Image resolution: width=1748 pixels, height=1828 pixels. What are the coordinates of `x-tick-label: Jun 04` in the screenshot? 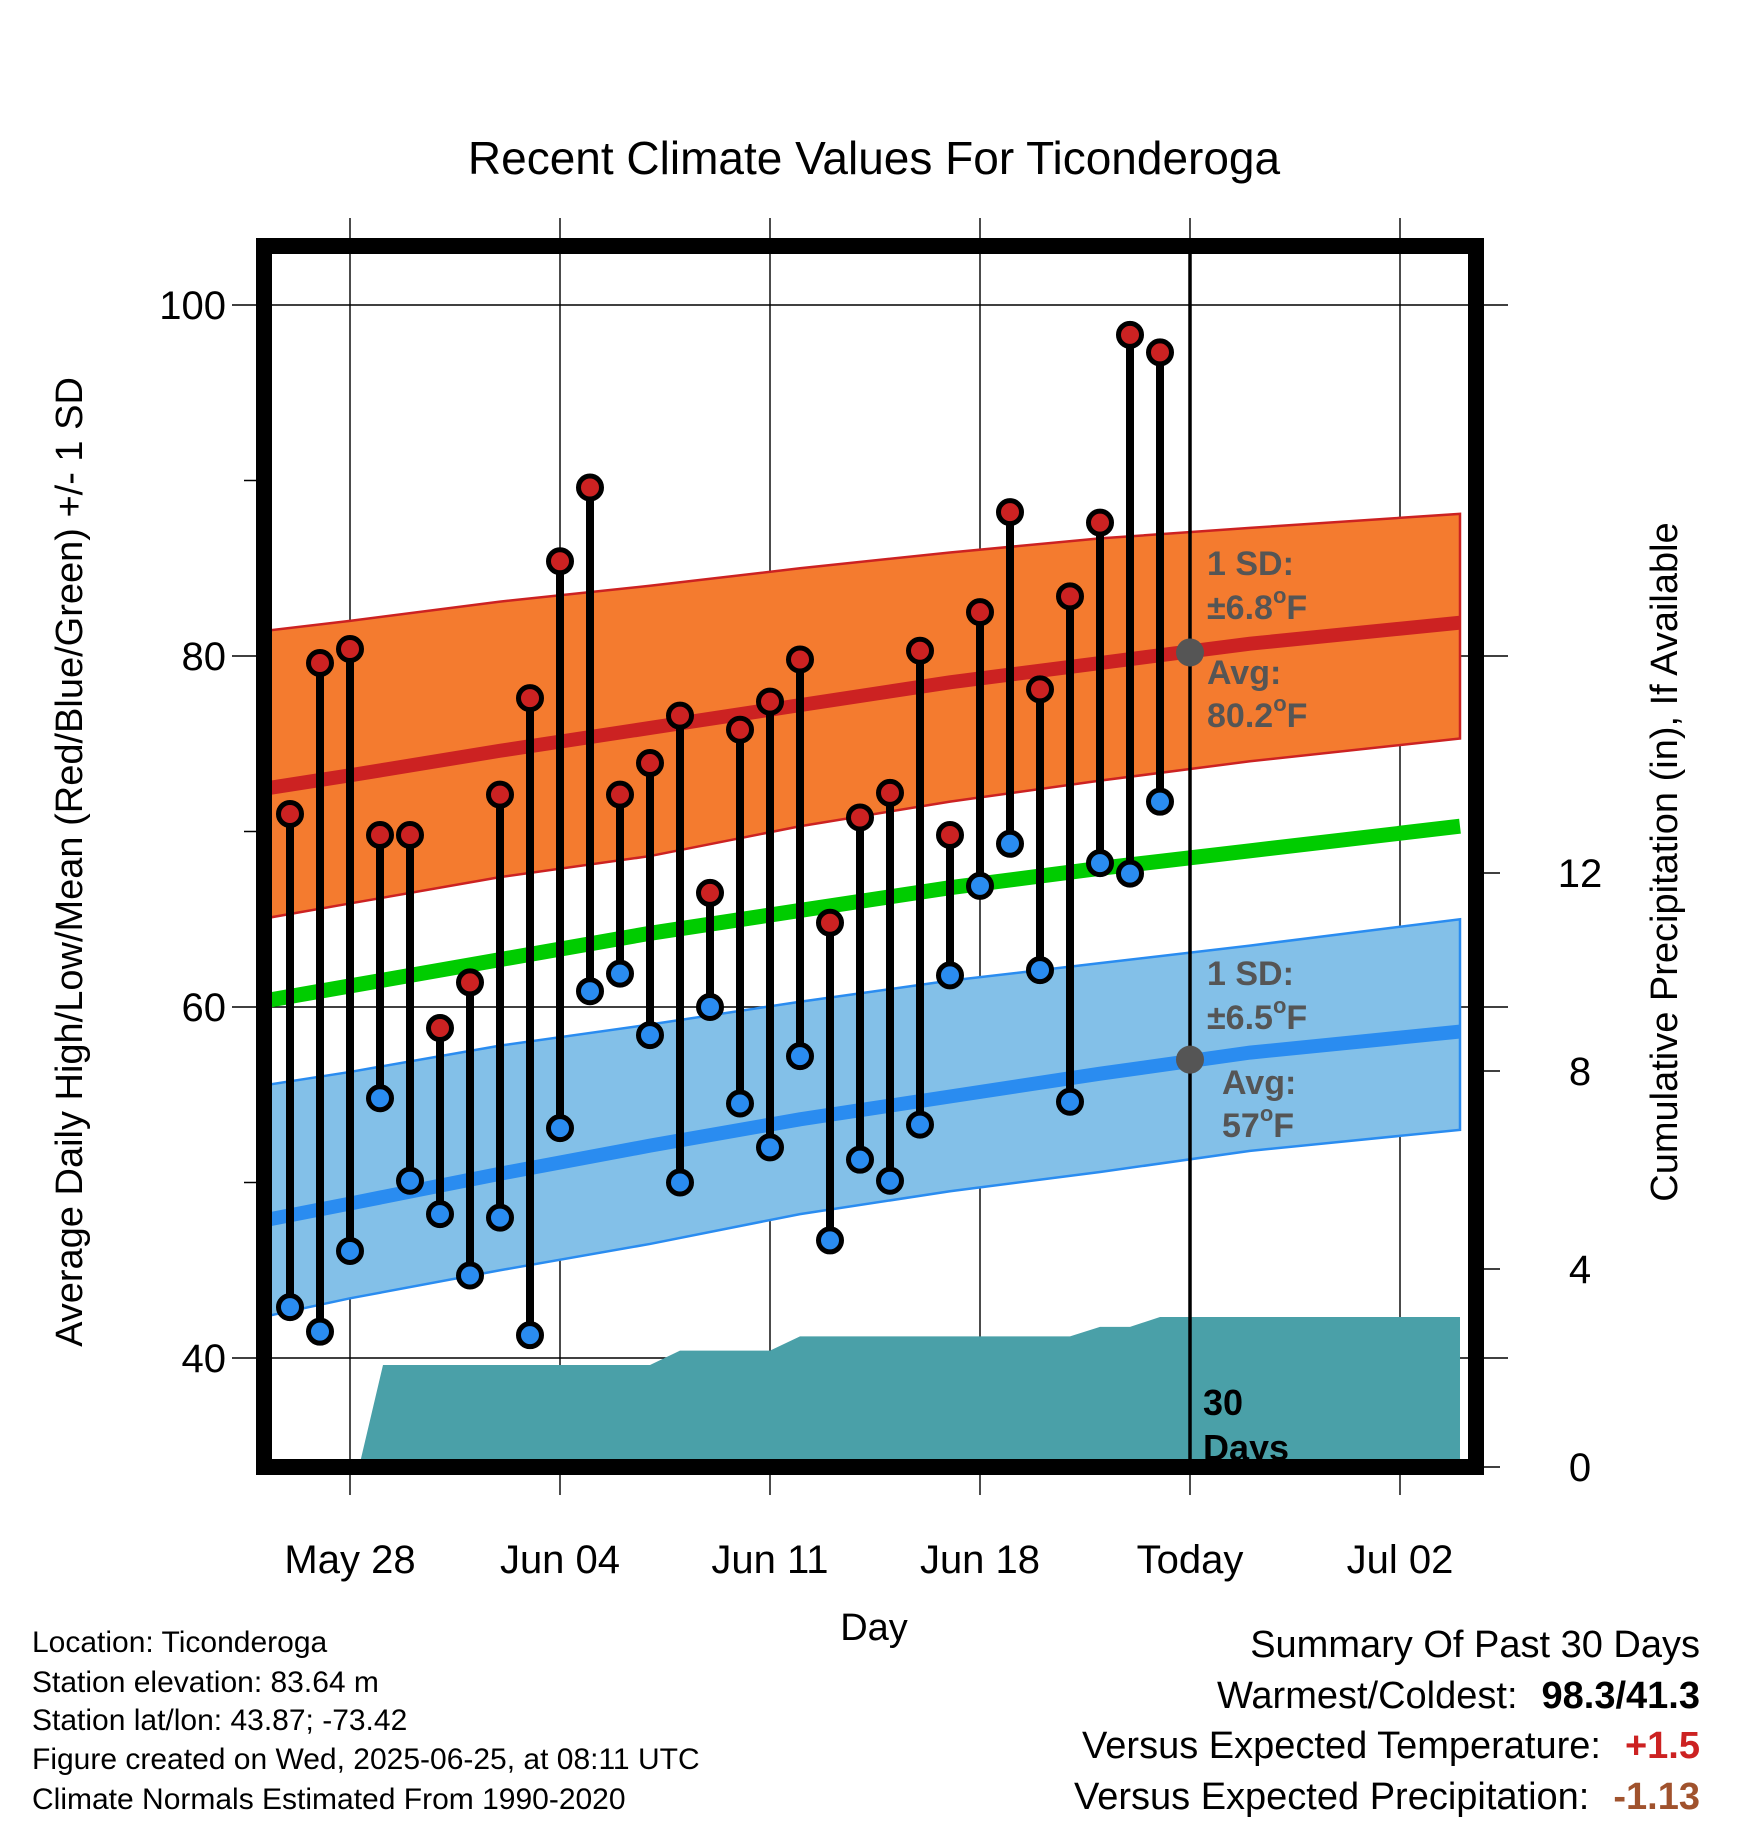 It's located at (560, 1560).